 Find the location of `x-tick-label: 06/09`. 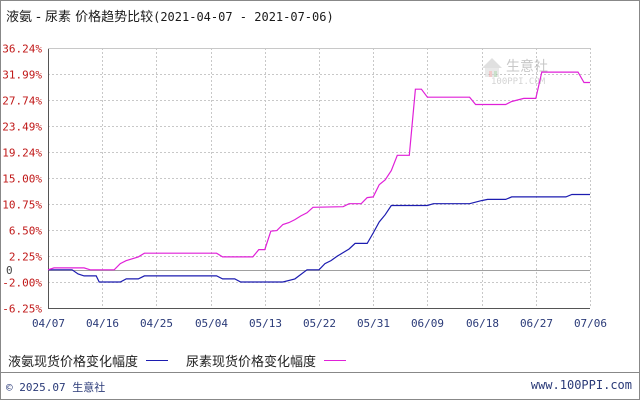

x-tick-label: 06/09 is located at coordinates (427, 323).